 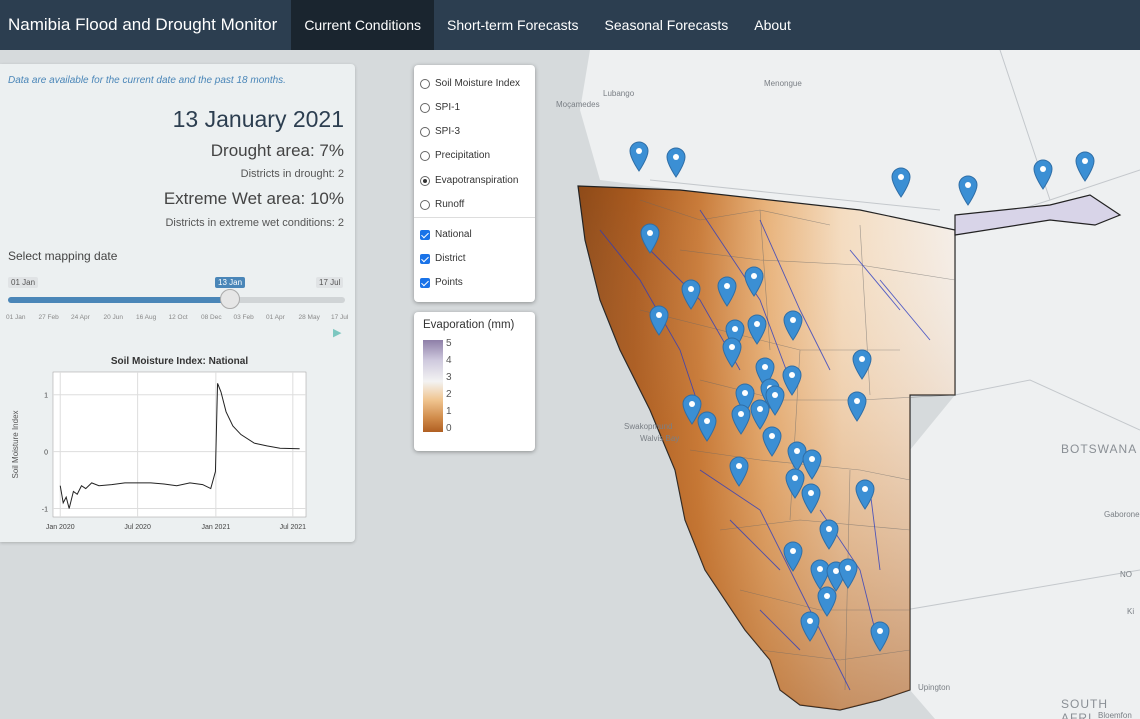 I want to click on tab-seasonal-forecasts: Seasonal Forecasts, so click(x=666, y=25).